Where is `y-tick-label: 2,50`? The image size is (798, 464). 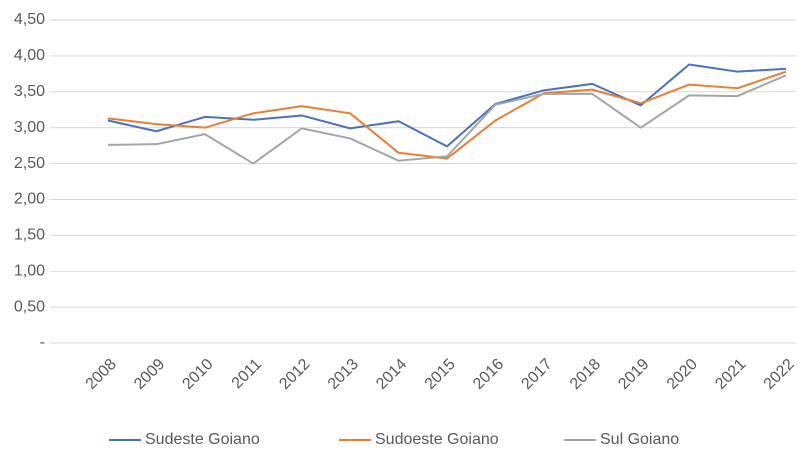
y-tick-label: 2,50 is located at coordinates (29, 163).